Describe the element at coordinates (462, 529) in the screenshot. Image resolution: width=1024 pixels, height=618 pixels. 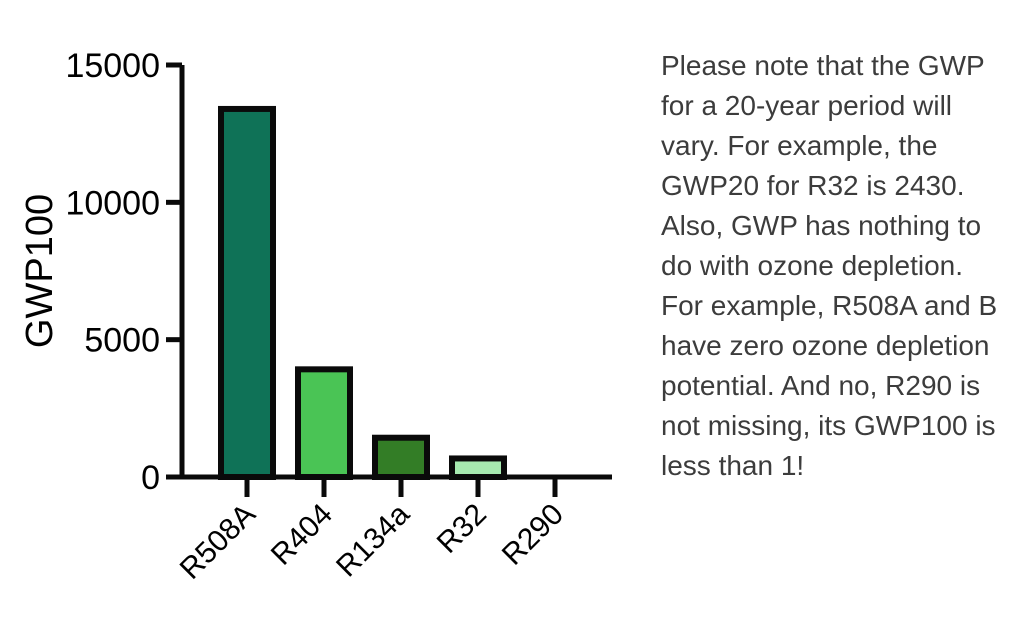
I see `x-category-label: R32` at that location.